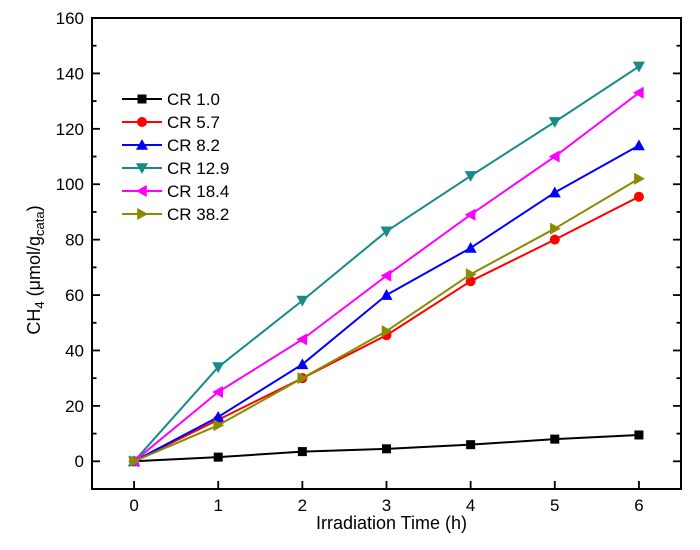 The height and width of the screenshot is (550, 700). What do you see at coordinates (74, 240) in the screenshot?
I see `y-tick-label: 80` at bounding box center [74, 240].